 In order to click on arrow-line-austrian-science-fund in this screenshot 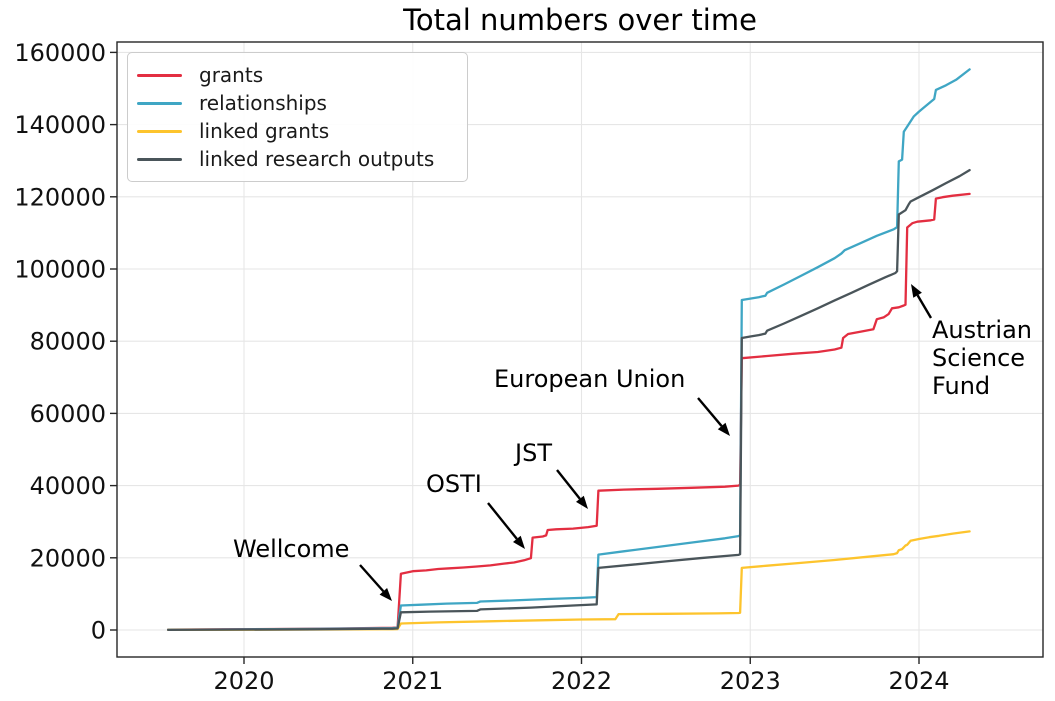, I will do `click(924, 306)`.